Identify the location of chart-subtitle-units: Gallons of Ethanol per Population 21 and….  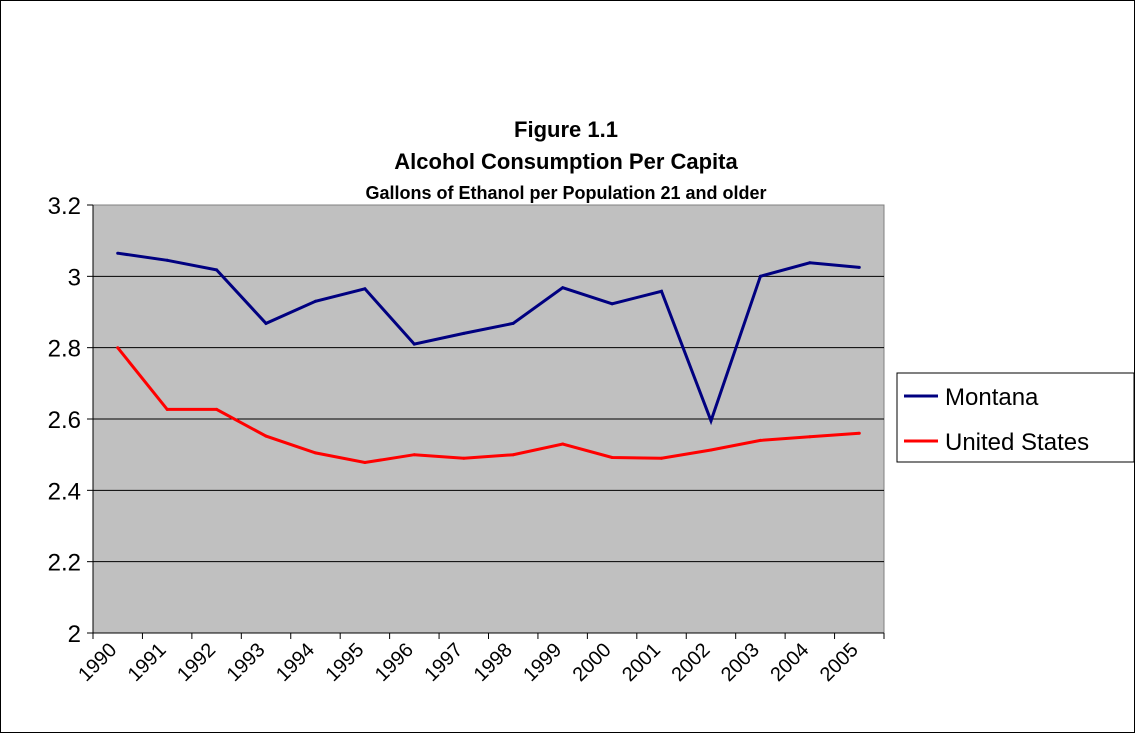
(565, 193).